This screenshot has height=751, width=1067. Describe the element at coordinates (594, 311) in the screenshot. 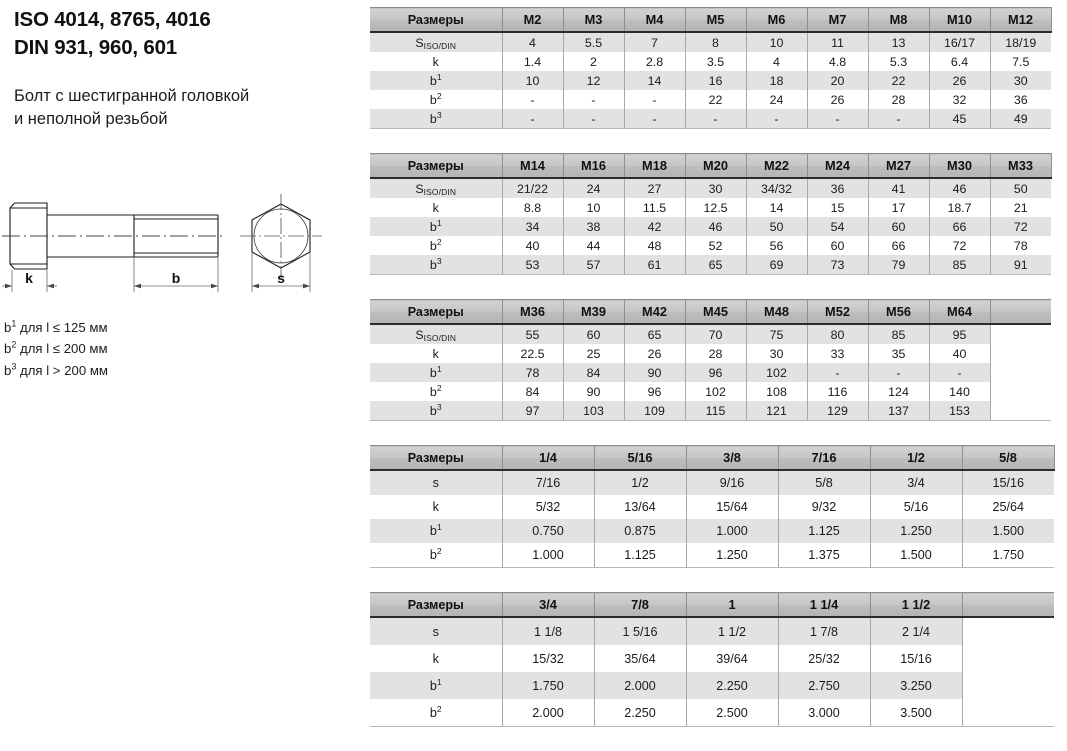

I see `column-header-M39: M39` at that location.